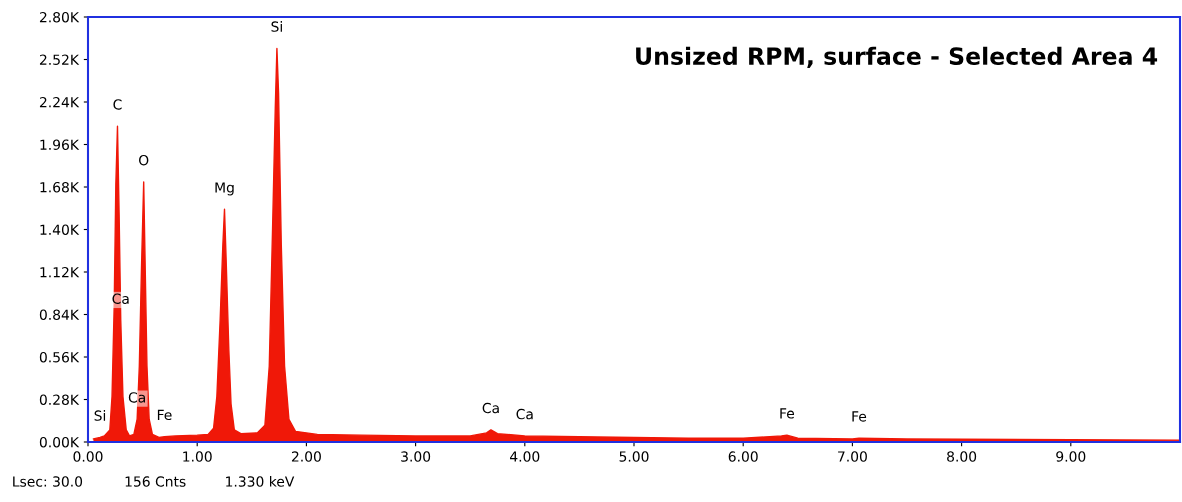 The height and width of the screenshot is (502, 1182). I want to click on text: 156 Cnts, so click(155, 481).